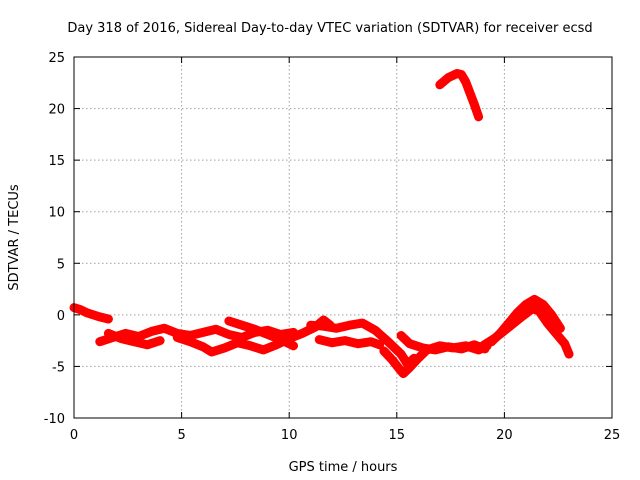 This screenshot has height=480, width=640. What do you see at coordinates (526, 320) in the screenshot?
I see `series-trace-k` at bounding box center [526, 320].